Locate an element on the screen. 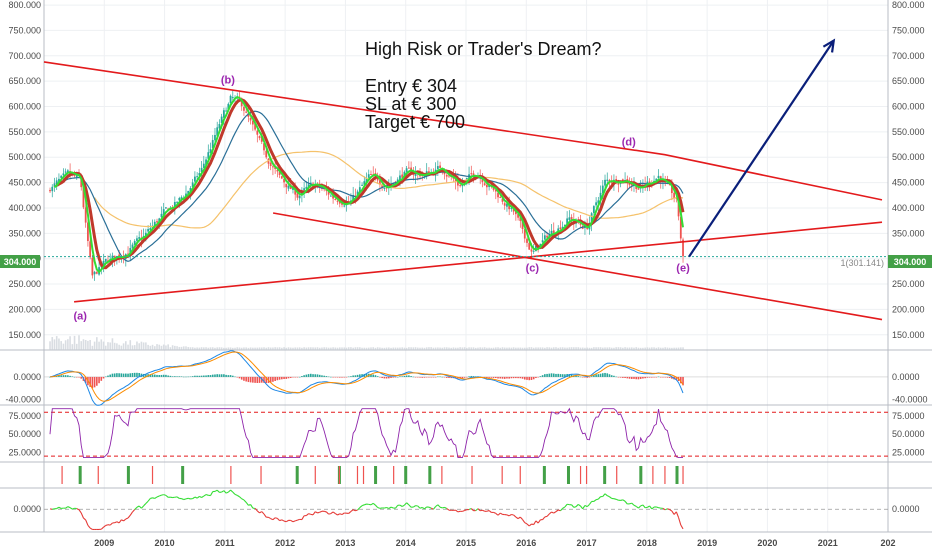  price-tick-right: 600.000 is located at coordinates (908, 107).